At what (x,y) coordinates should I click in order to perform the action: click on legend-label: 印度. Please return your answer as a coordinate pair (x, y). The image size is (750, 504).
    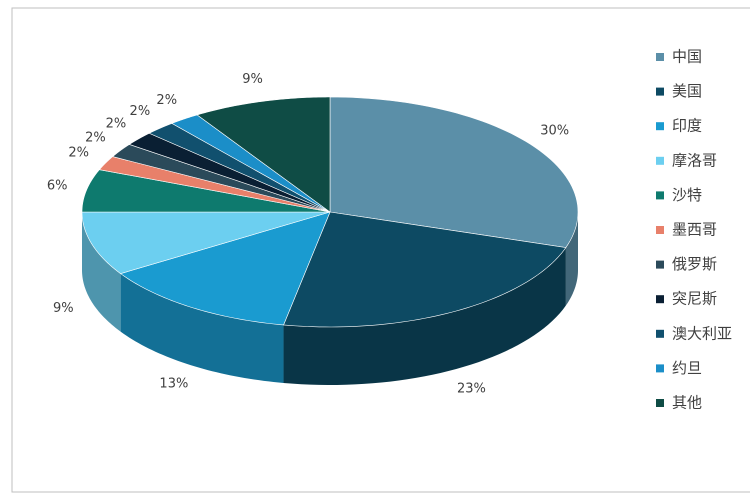
    Looking at the image, I should click on (687, 126).